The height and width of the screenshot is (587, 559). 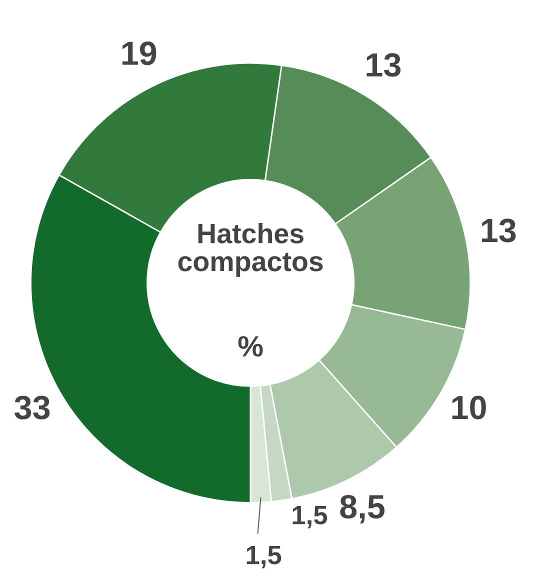 I want to click on data-label: 19, so click(x=139, y=54).